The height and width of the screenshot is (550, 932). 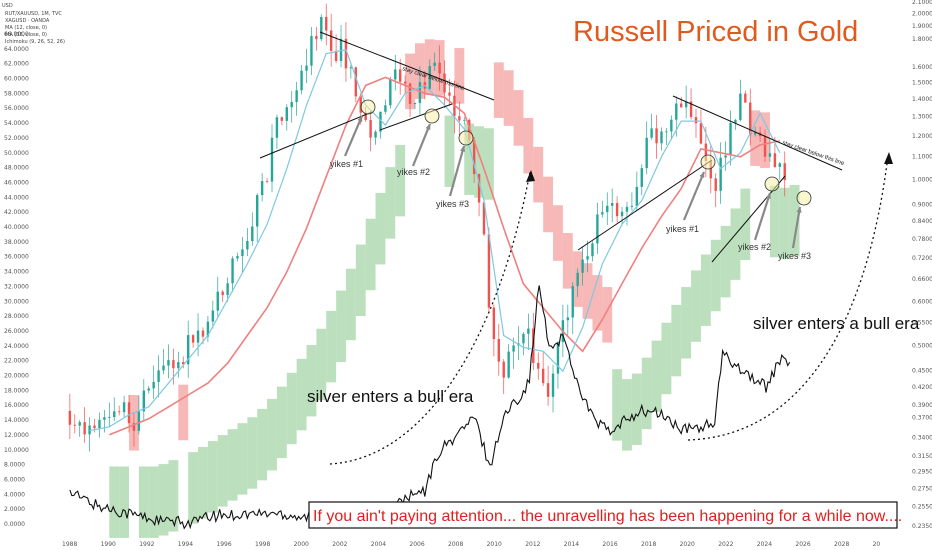 I want to click on x-tick-label: 1992, so click(x=146, y=544).